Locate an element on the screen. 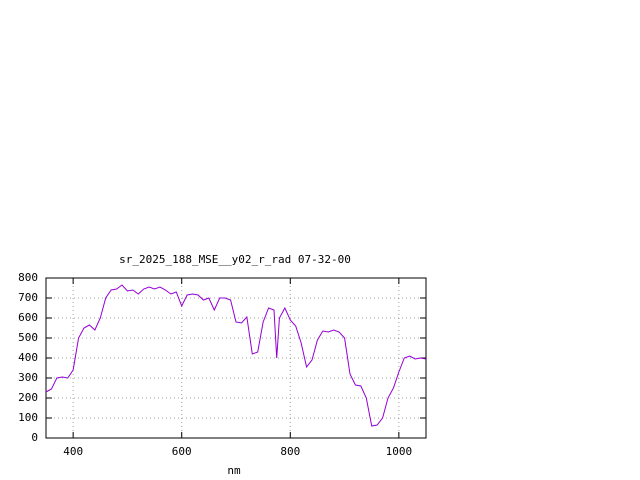 This screenshot has width=640, height=480. y-tick-label: 0 is located at coordinates (34, 437).